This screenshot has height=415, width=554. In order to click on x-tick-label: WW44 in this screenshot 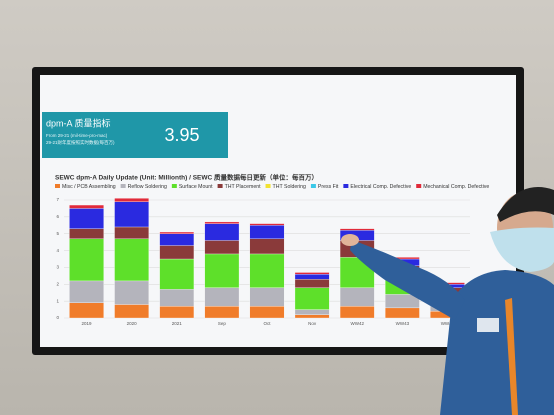, I will do `click(448, 323)`.